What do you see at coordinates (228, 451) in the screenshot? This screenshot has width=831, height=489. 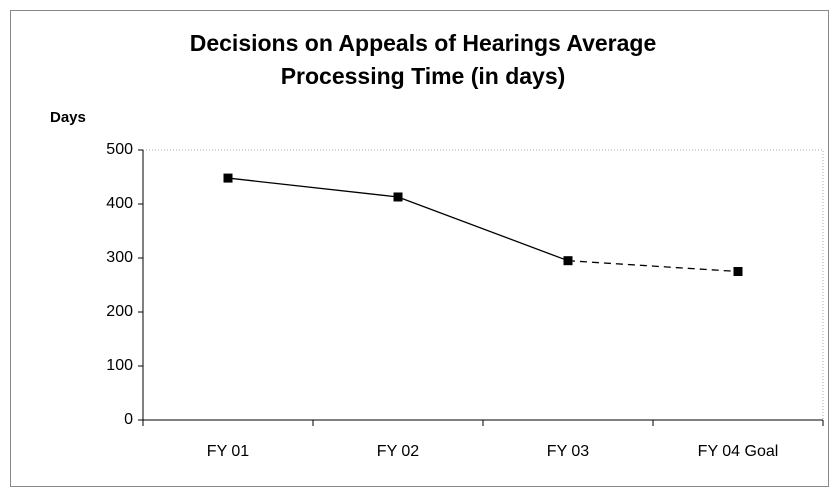 I see `x-tick-label: FY 01` at bounding box center [228, 451].